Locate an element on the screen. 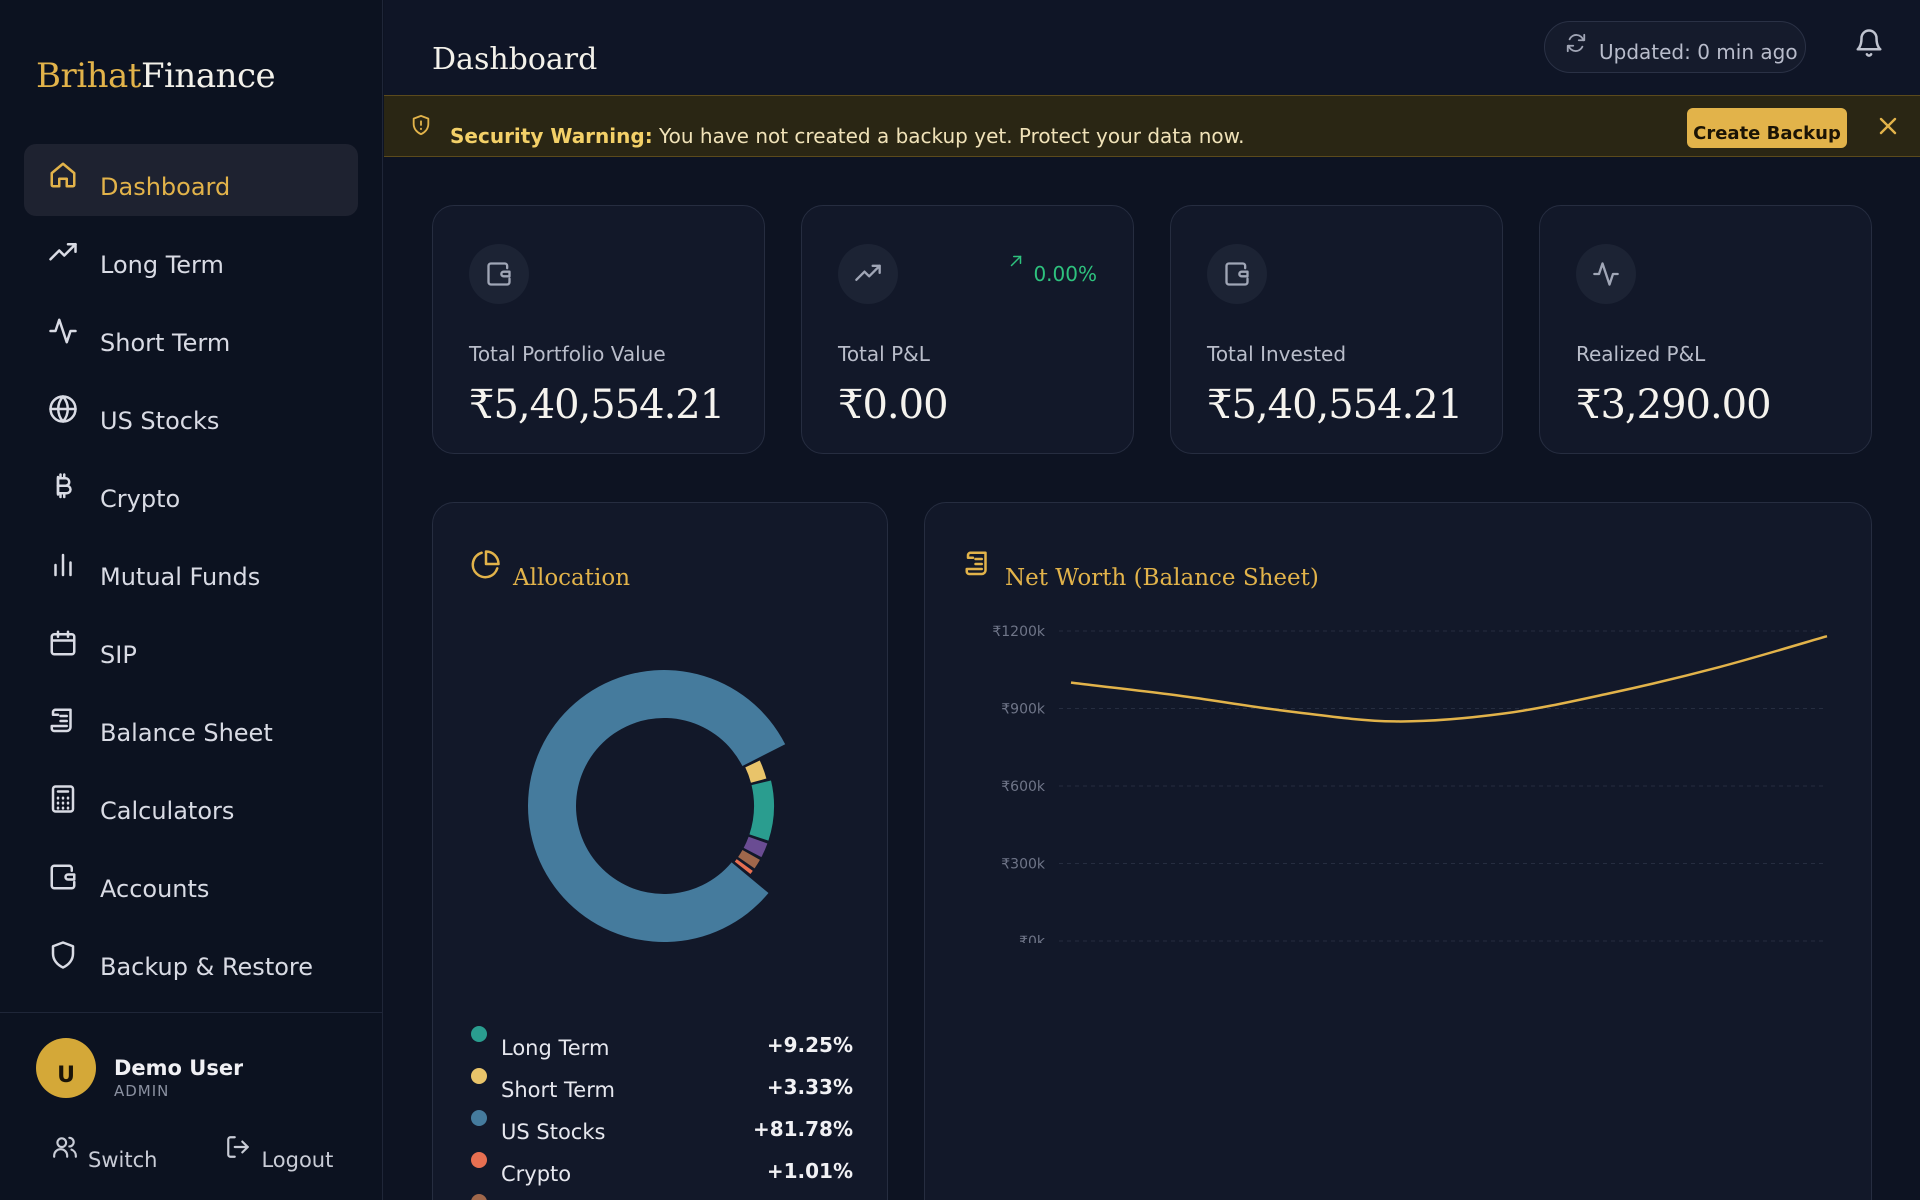  user-meta: Demo User ADMIN is located at coordinates (178, 1068).